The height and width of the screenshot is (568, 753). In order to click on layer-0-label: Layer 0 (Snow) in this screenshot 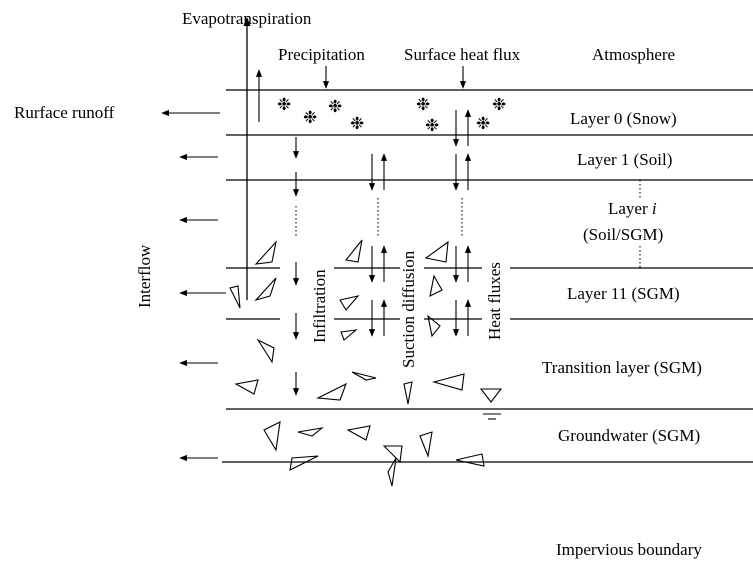, I will do `click(623, 118)`.